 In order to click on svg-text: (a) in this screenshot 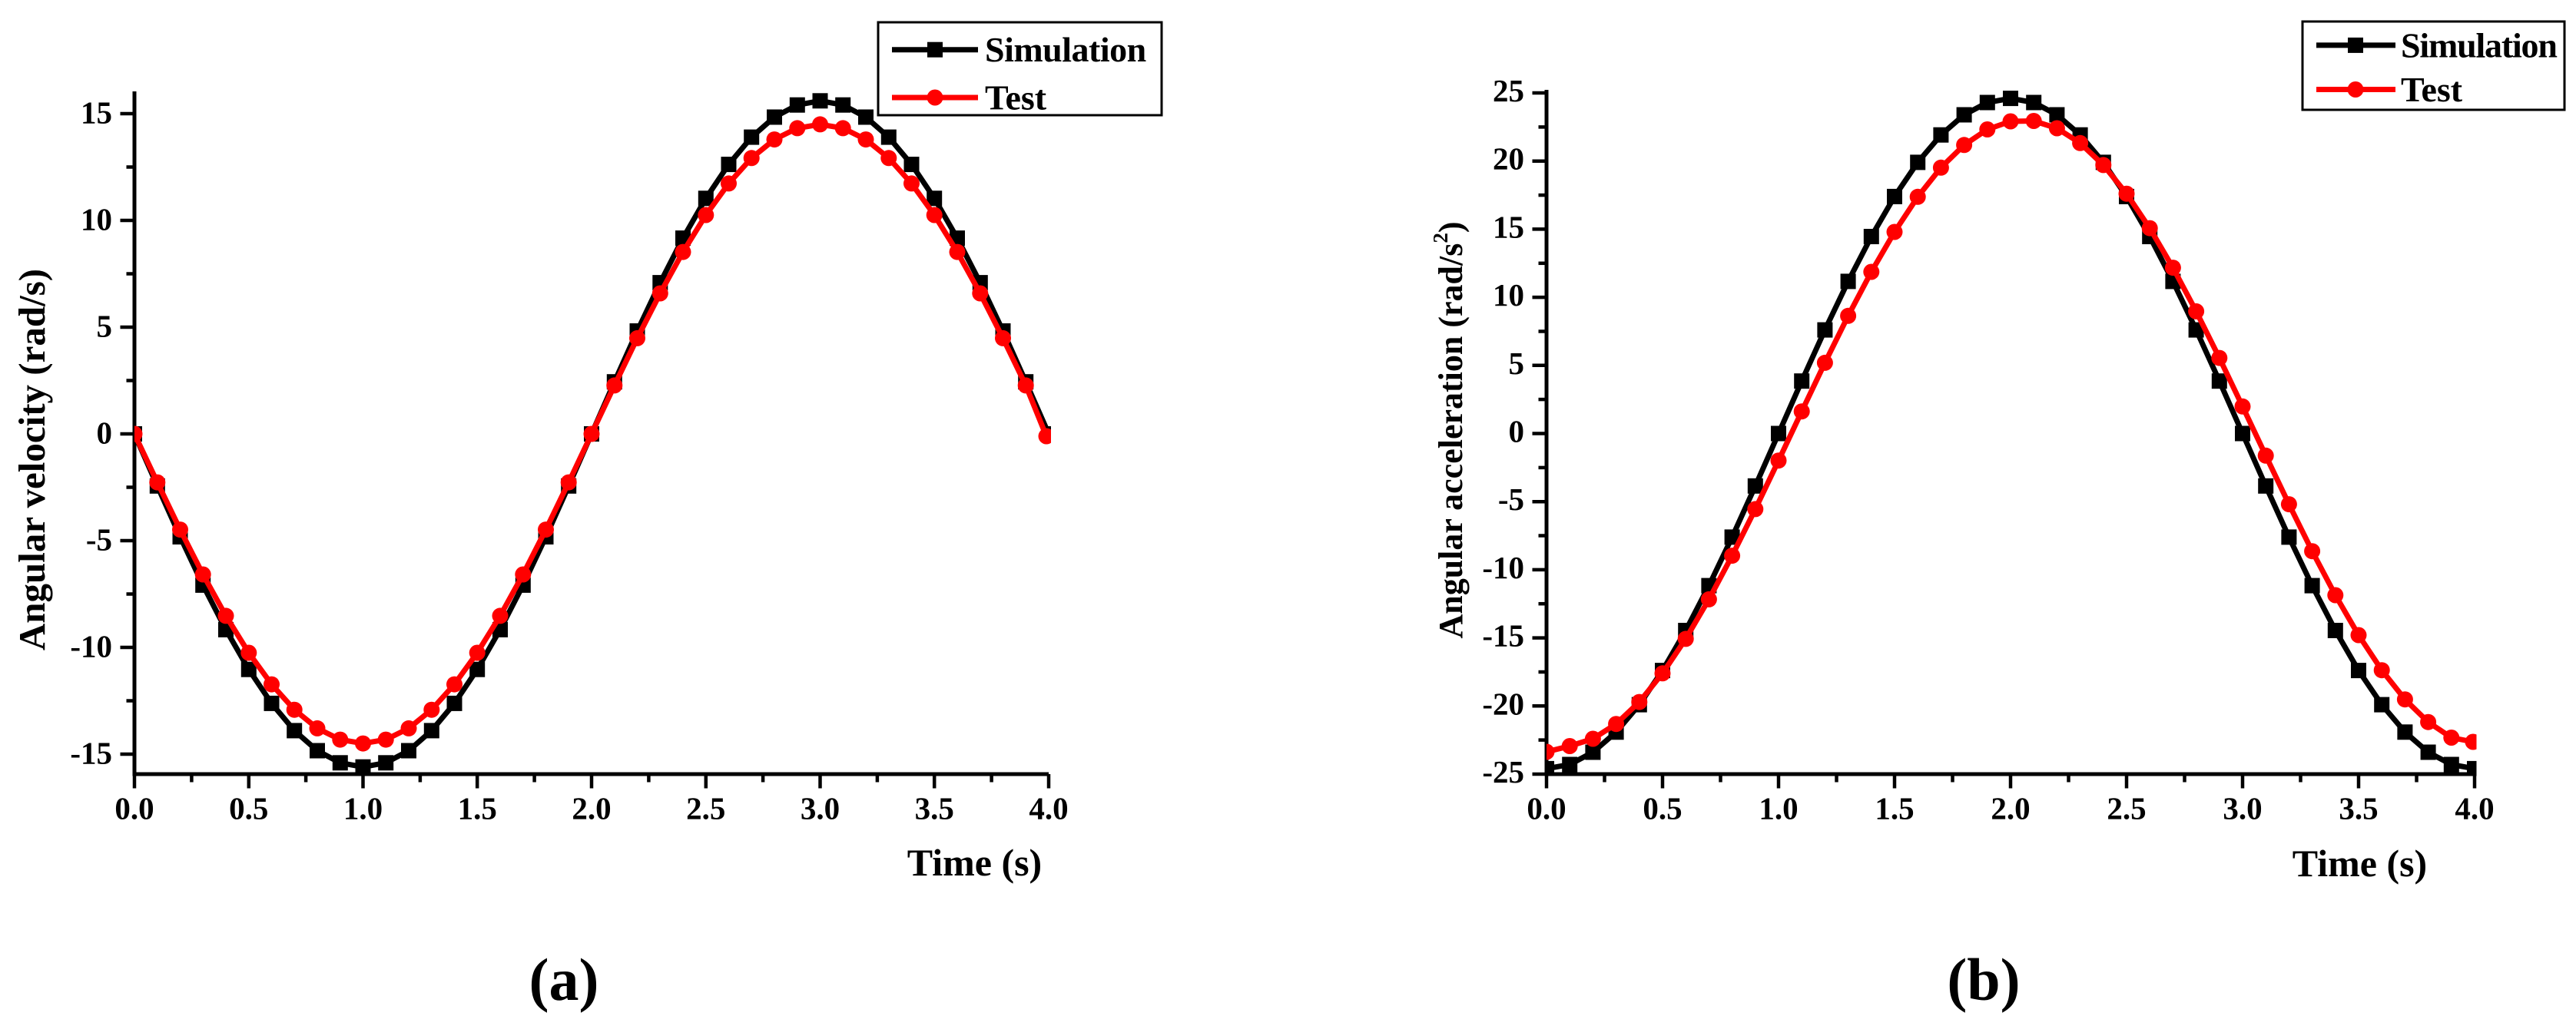, I will do `click(564, 980)`.